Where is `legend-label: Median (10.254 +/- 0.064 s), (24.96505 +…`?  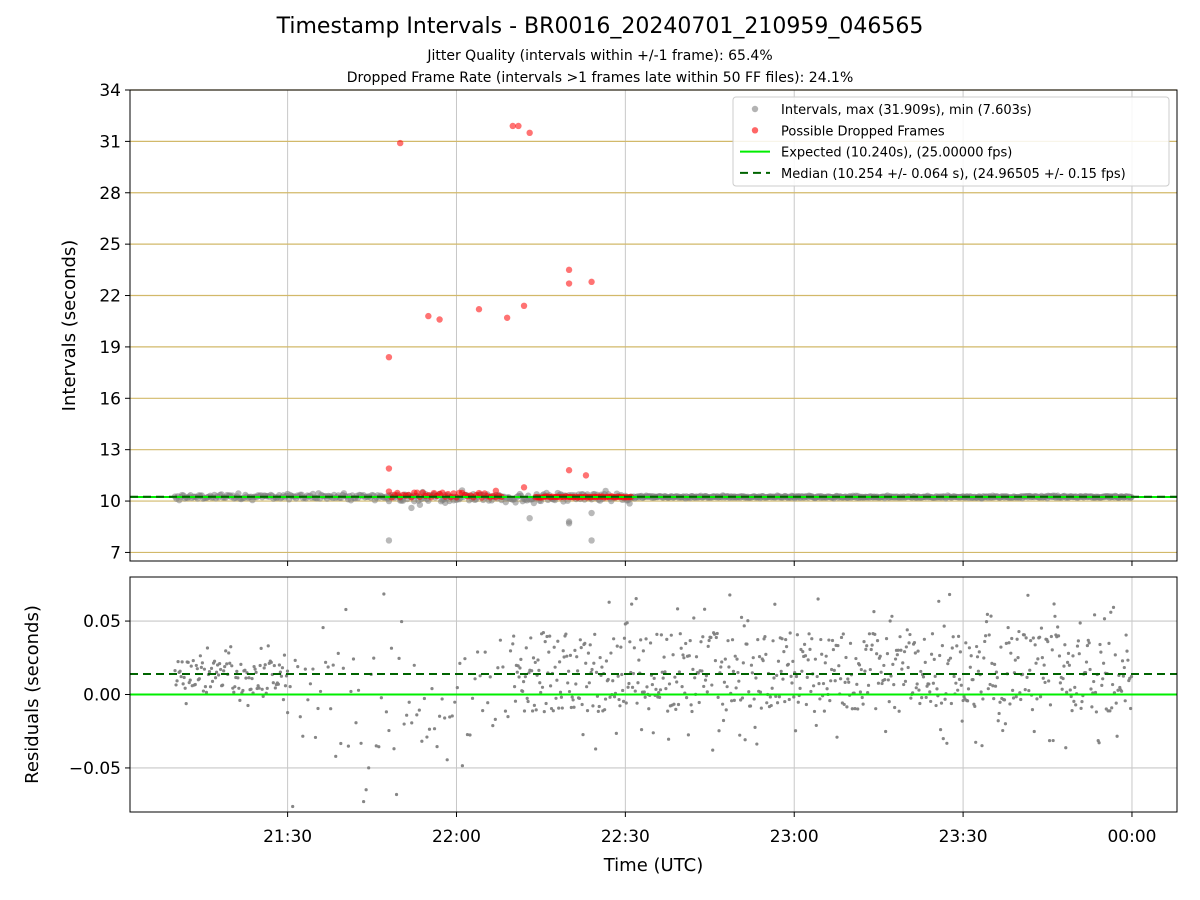
legend-label: Median (10.254 +/- 0.064 s), (24.96505 +… is located at coordinates (953, 174).